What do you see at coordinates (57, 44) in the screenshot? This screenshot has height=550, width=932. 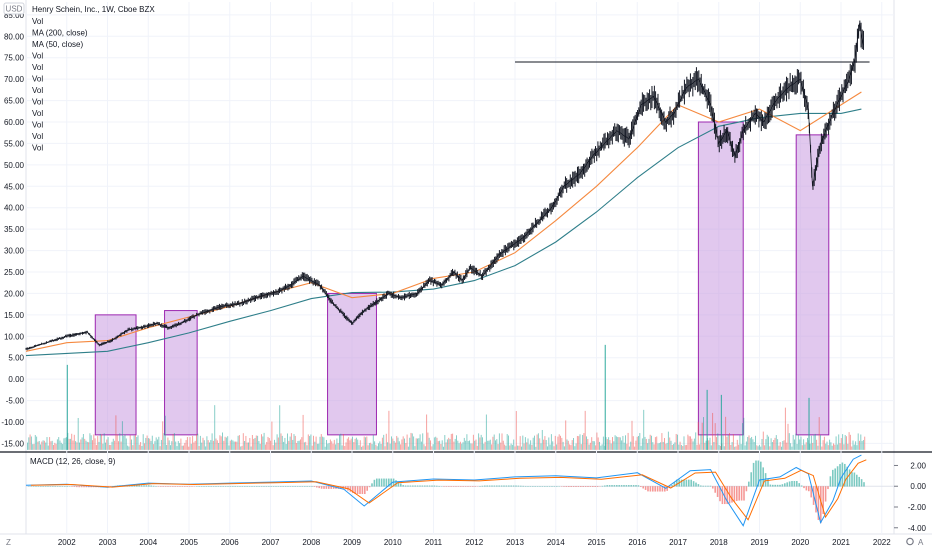 I see `legend-item: MA (50, close)` at bounding box center [57, 44].